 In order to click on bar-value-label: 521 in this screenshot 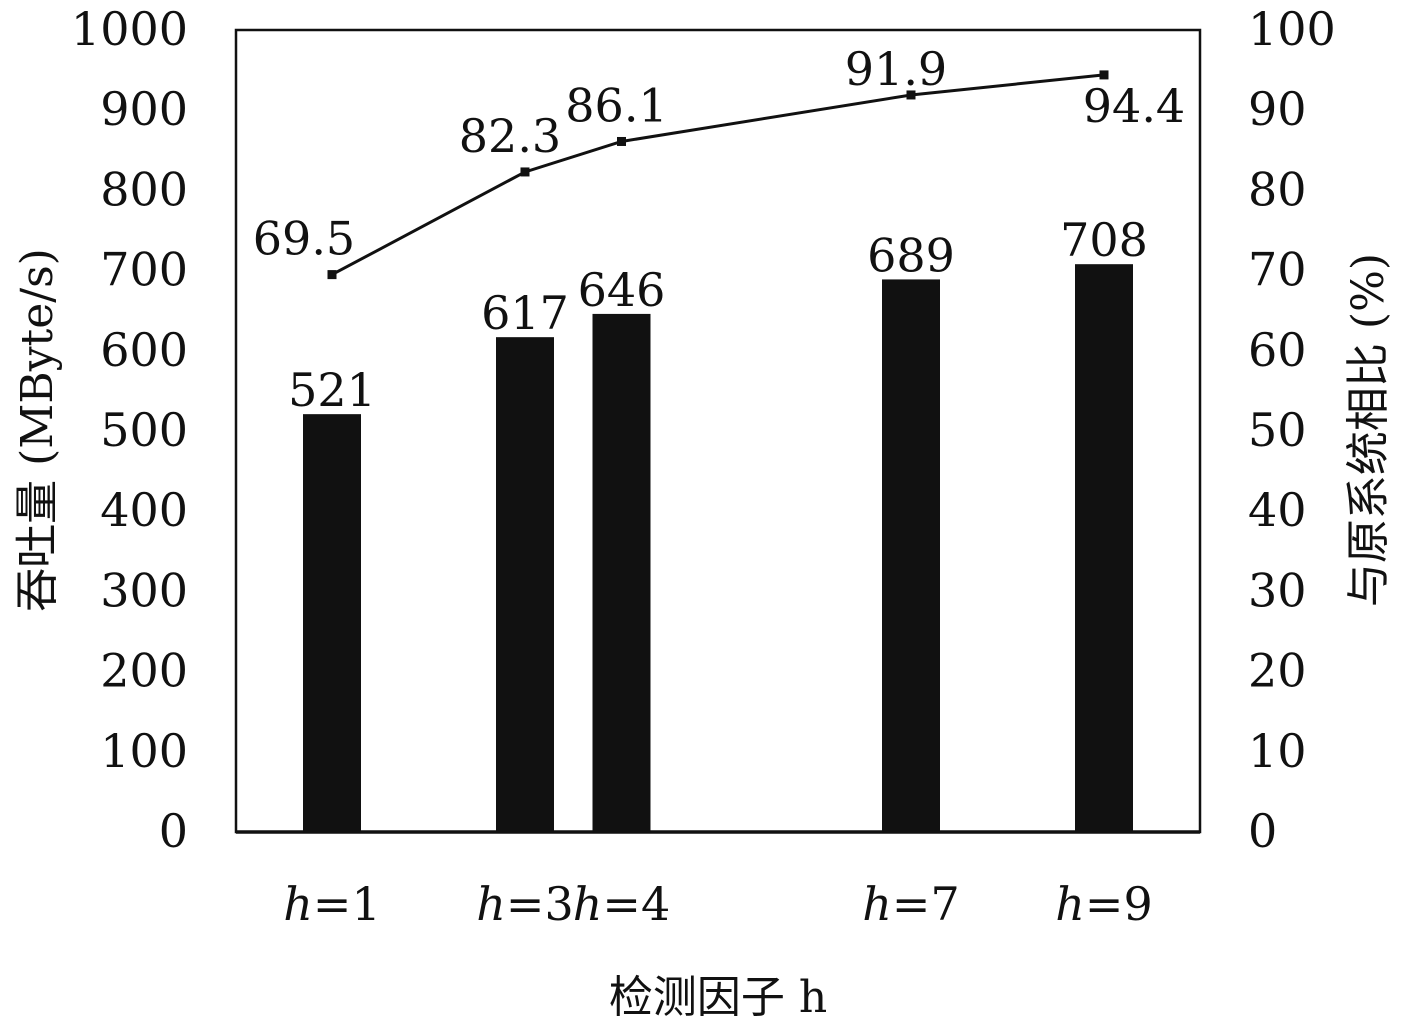, I will do `click(332, 390)`.